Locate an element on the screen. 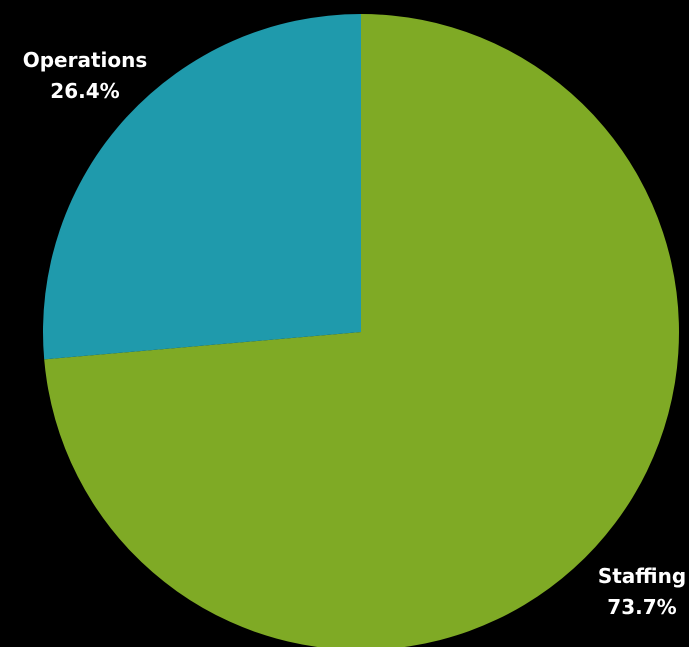 This screenshot has width=689, height=647. slice-label-value-staffing: 73.7% is located at coordinates (641, 607).